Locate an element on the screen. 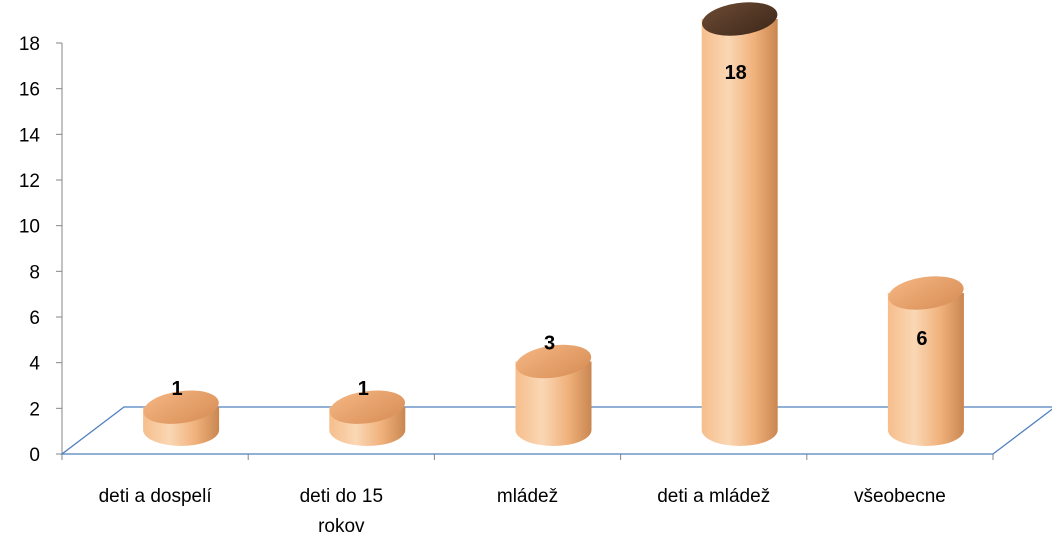  x-category-label: deti a dospelí is located at coordinates (156, 496).